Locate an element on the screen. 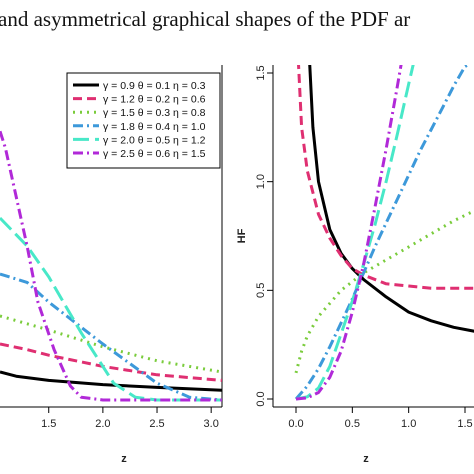 This screenshot has height=474, width=474. right-x-tick-label: 0.0 is located at coordinates (295, 424).